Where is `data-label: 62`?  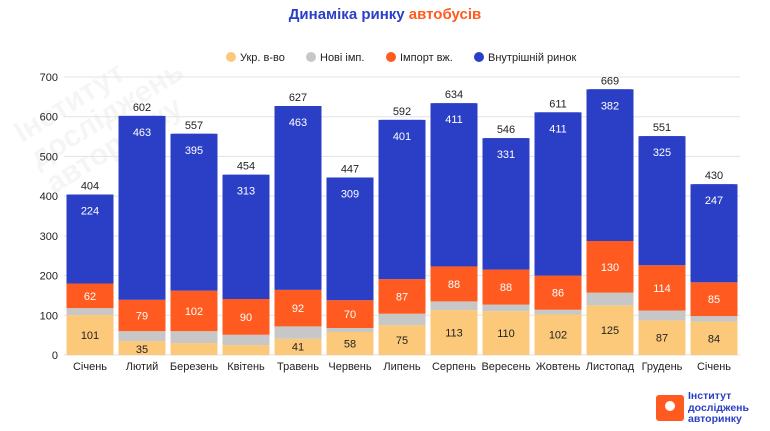
data-label: 62 is located at coordinates (90, 297).